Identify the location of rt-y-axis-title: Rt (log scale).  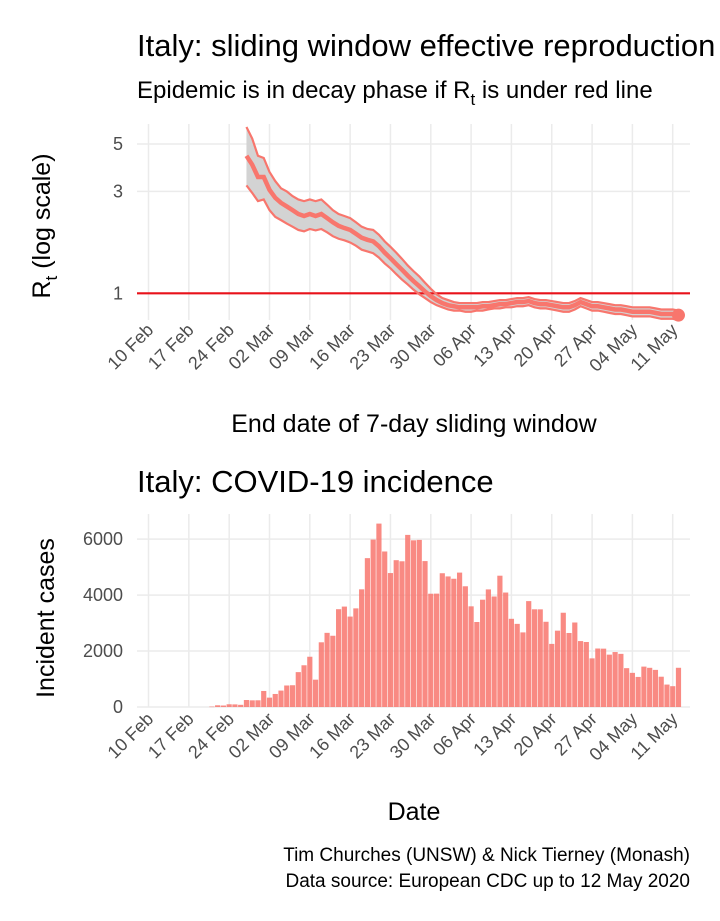
(44, 225).